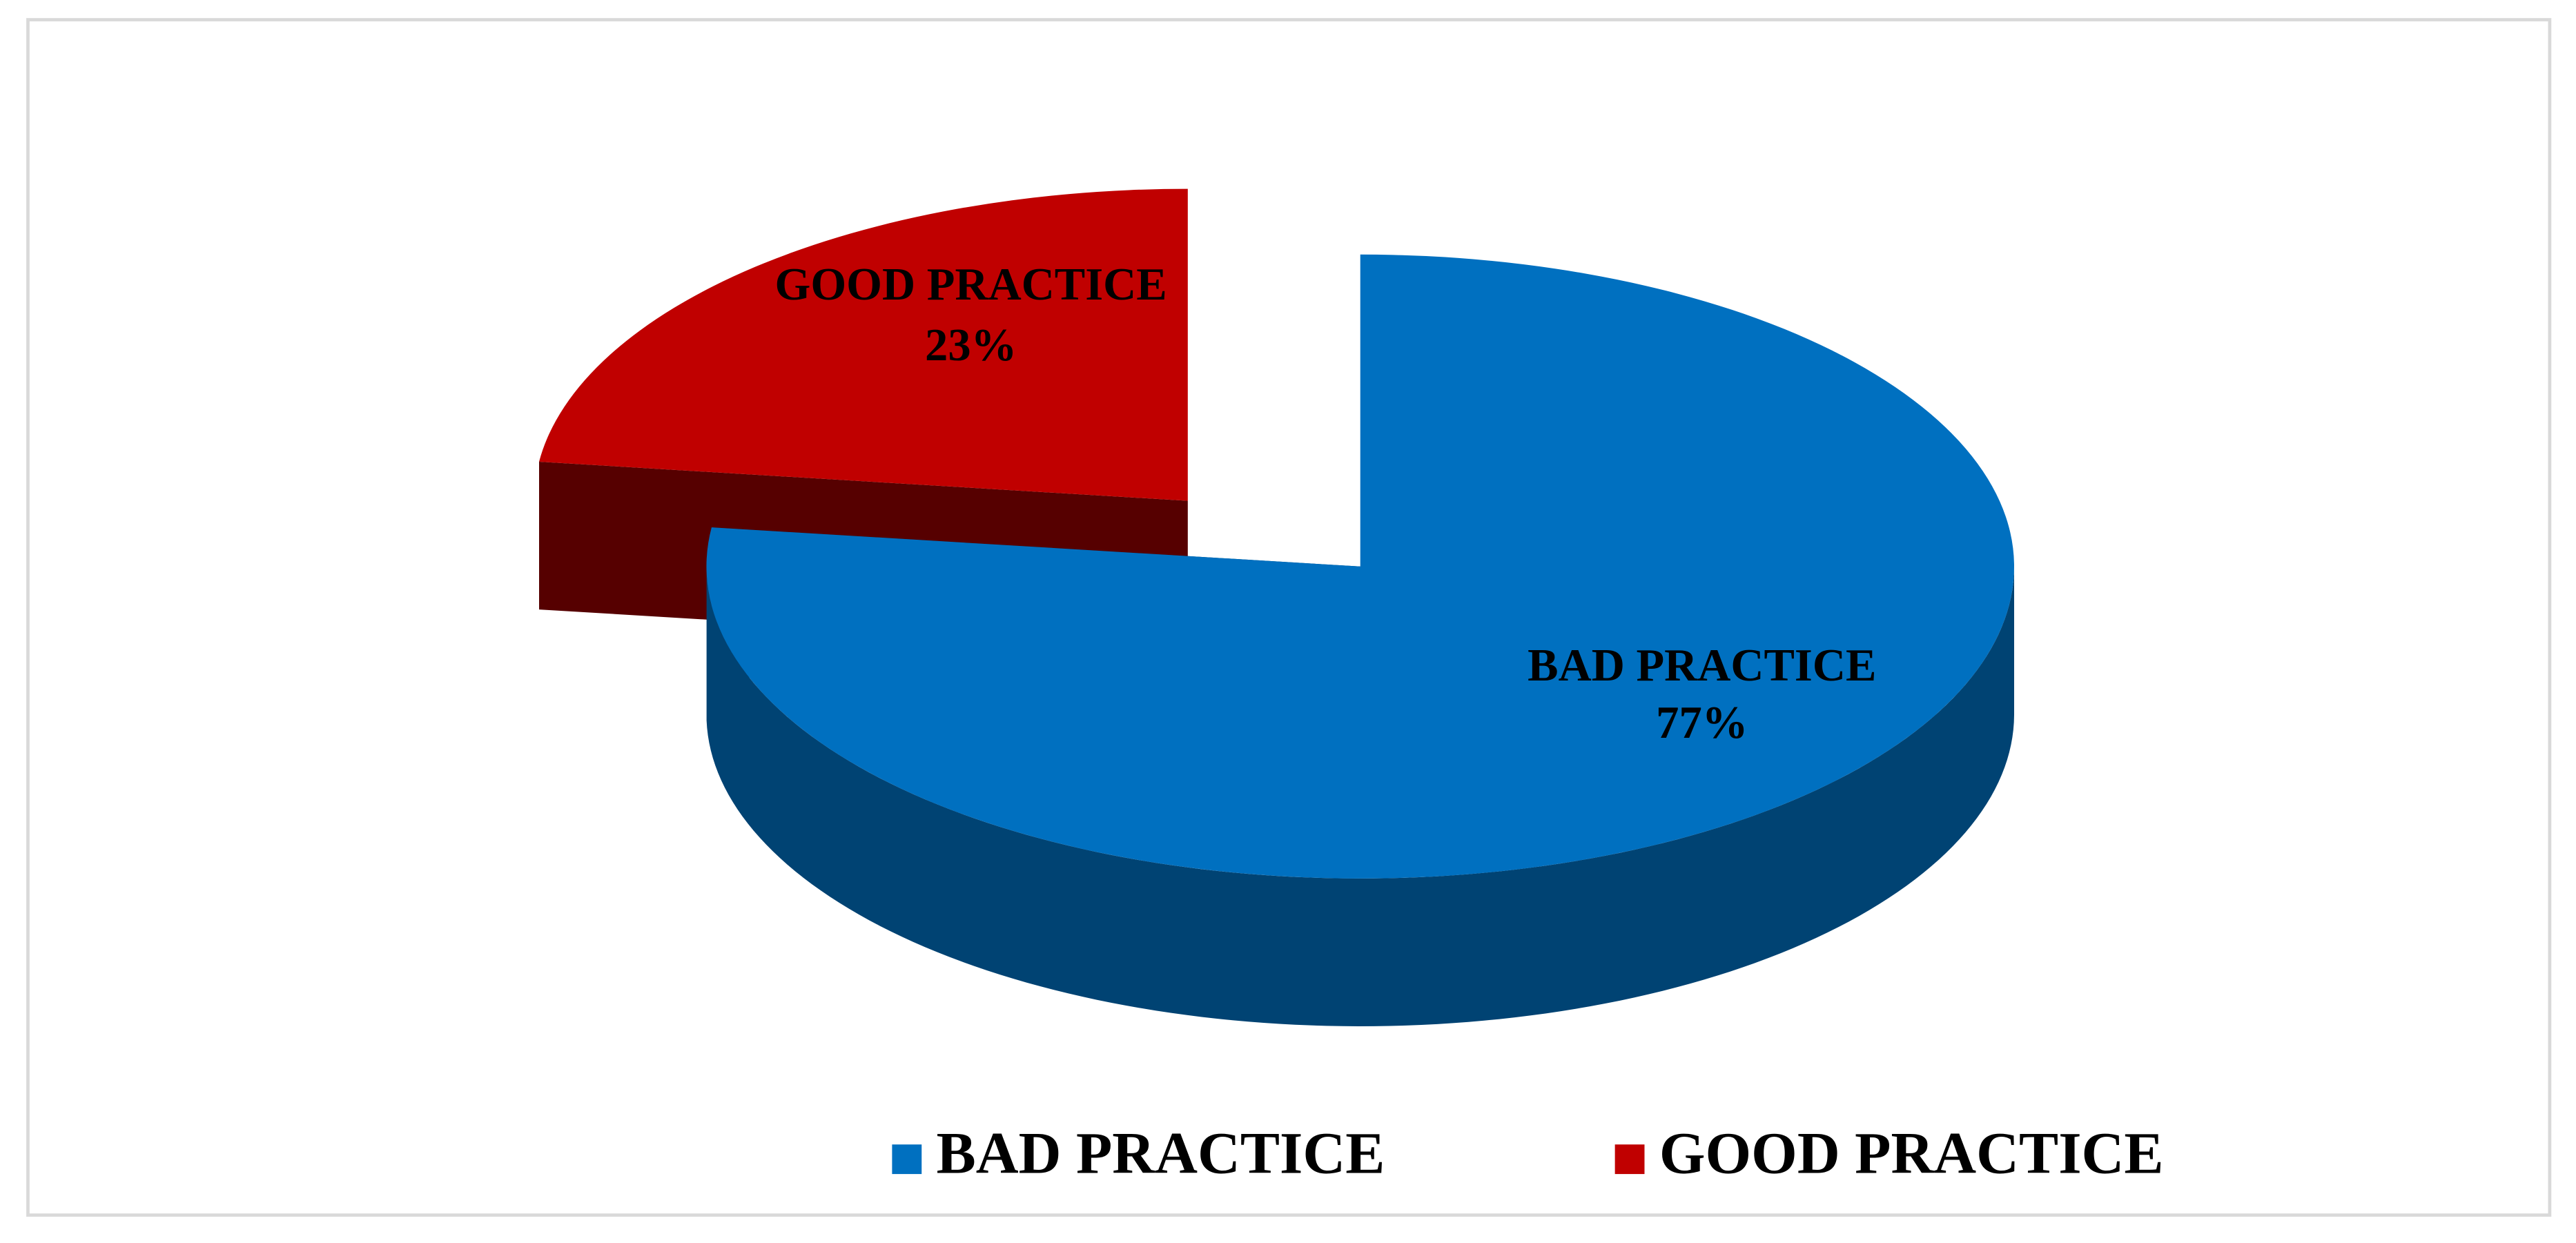 The width and height of the screenshot is (2576, 1243). Describe the element at coordinates (1911, 1153) in the screenshot. I see `legend-label: GOOD PRACTICE` at that location.